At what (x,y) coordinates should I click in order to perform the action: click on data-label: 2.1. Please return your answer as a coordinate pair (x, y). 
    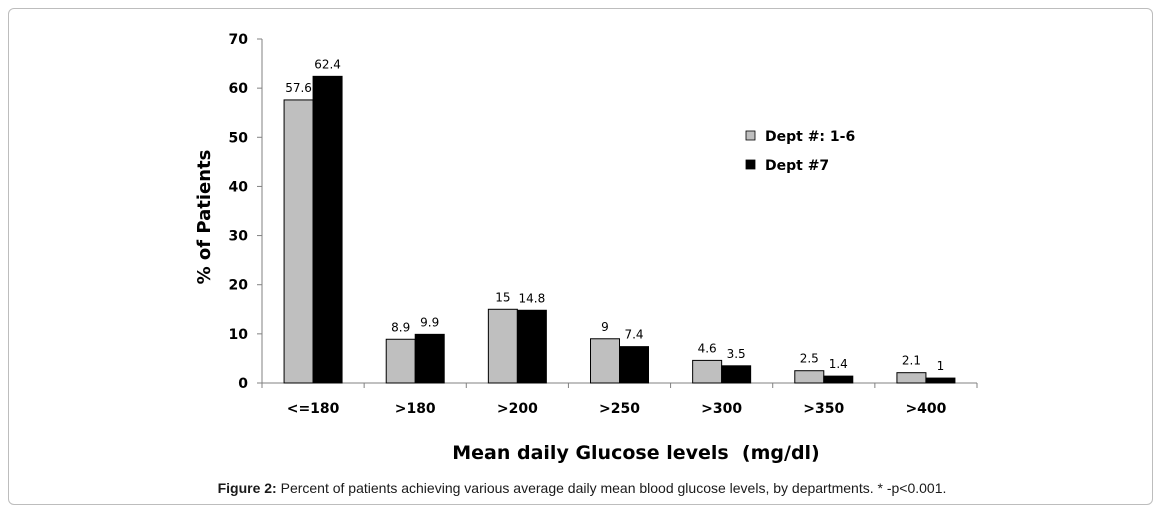
    Looking at the image, I should click on (911, 361).